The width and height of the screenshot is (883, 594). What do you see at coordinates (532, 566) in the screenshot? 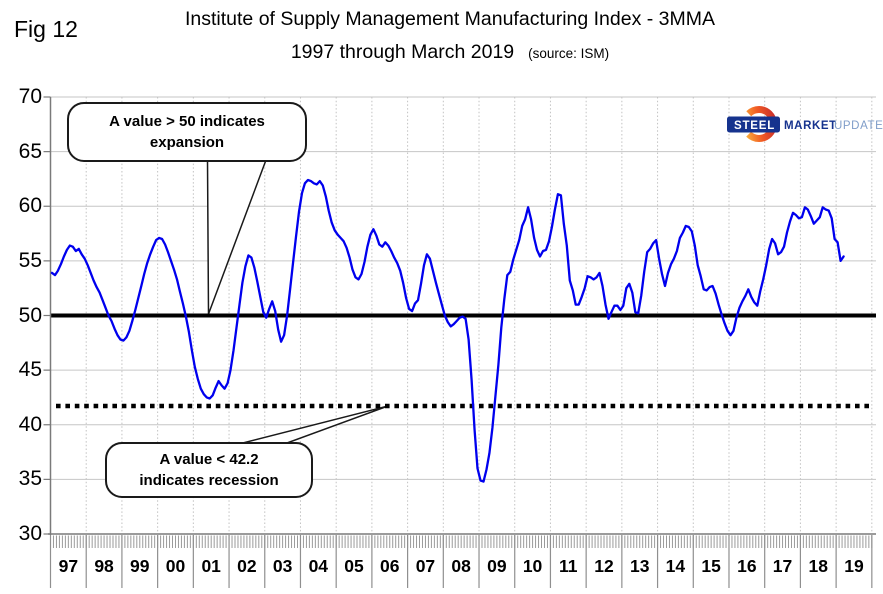
I see `x-axis-year-label: 10` at bounding box center [532, 566].